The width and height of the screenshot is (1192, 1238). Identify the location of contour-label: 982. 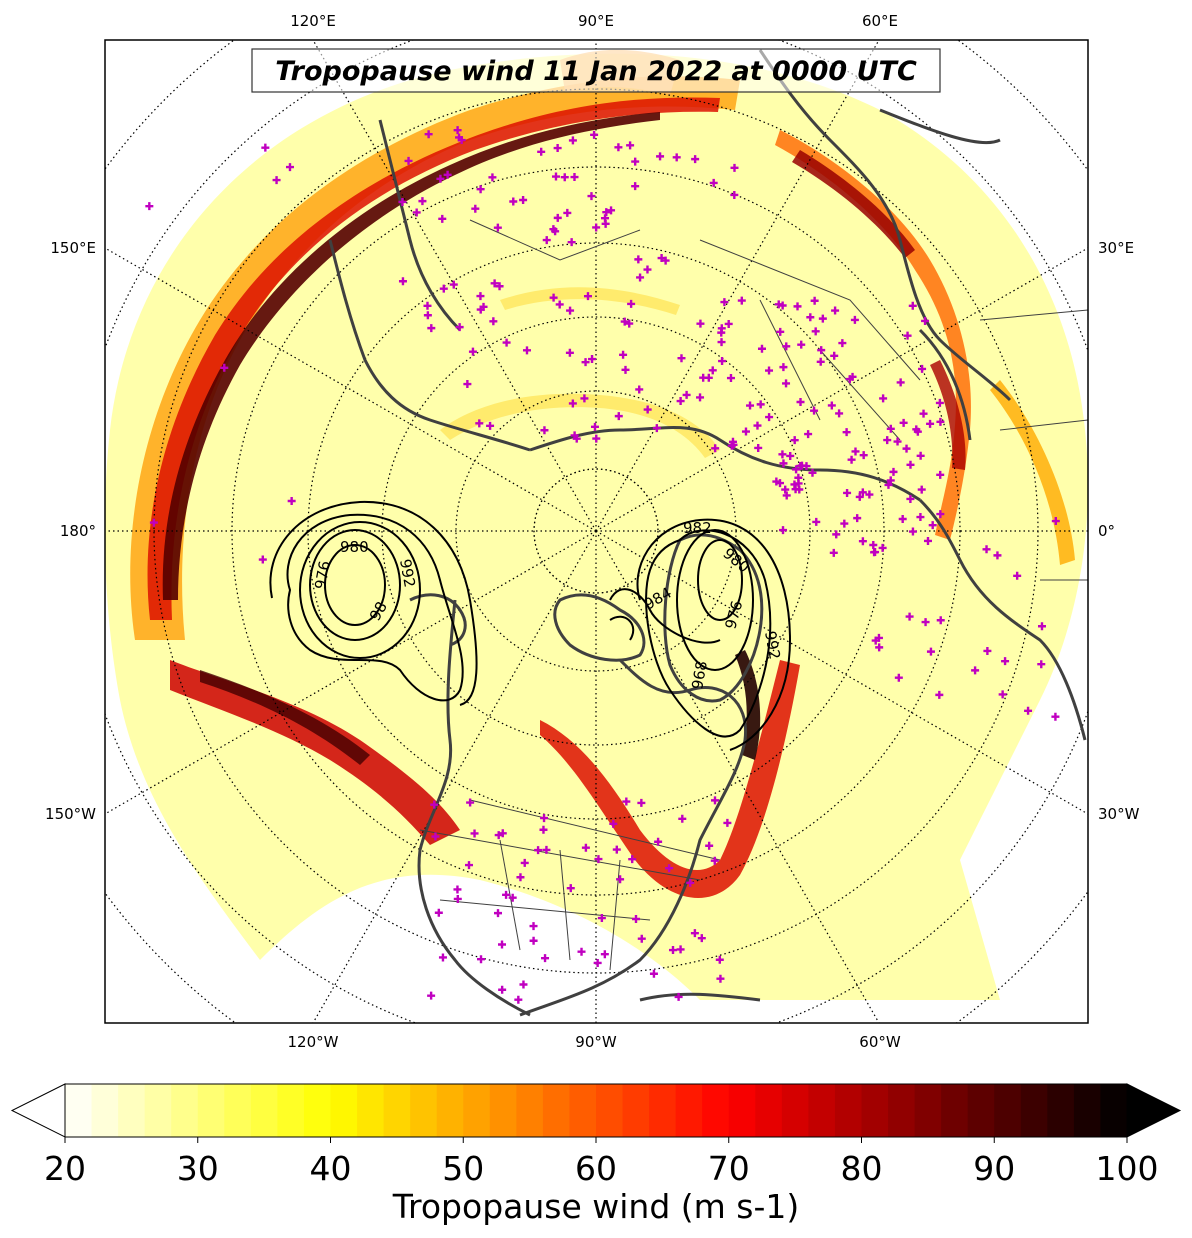
(697, 528).